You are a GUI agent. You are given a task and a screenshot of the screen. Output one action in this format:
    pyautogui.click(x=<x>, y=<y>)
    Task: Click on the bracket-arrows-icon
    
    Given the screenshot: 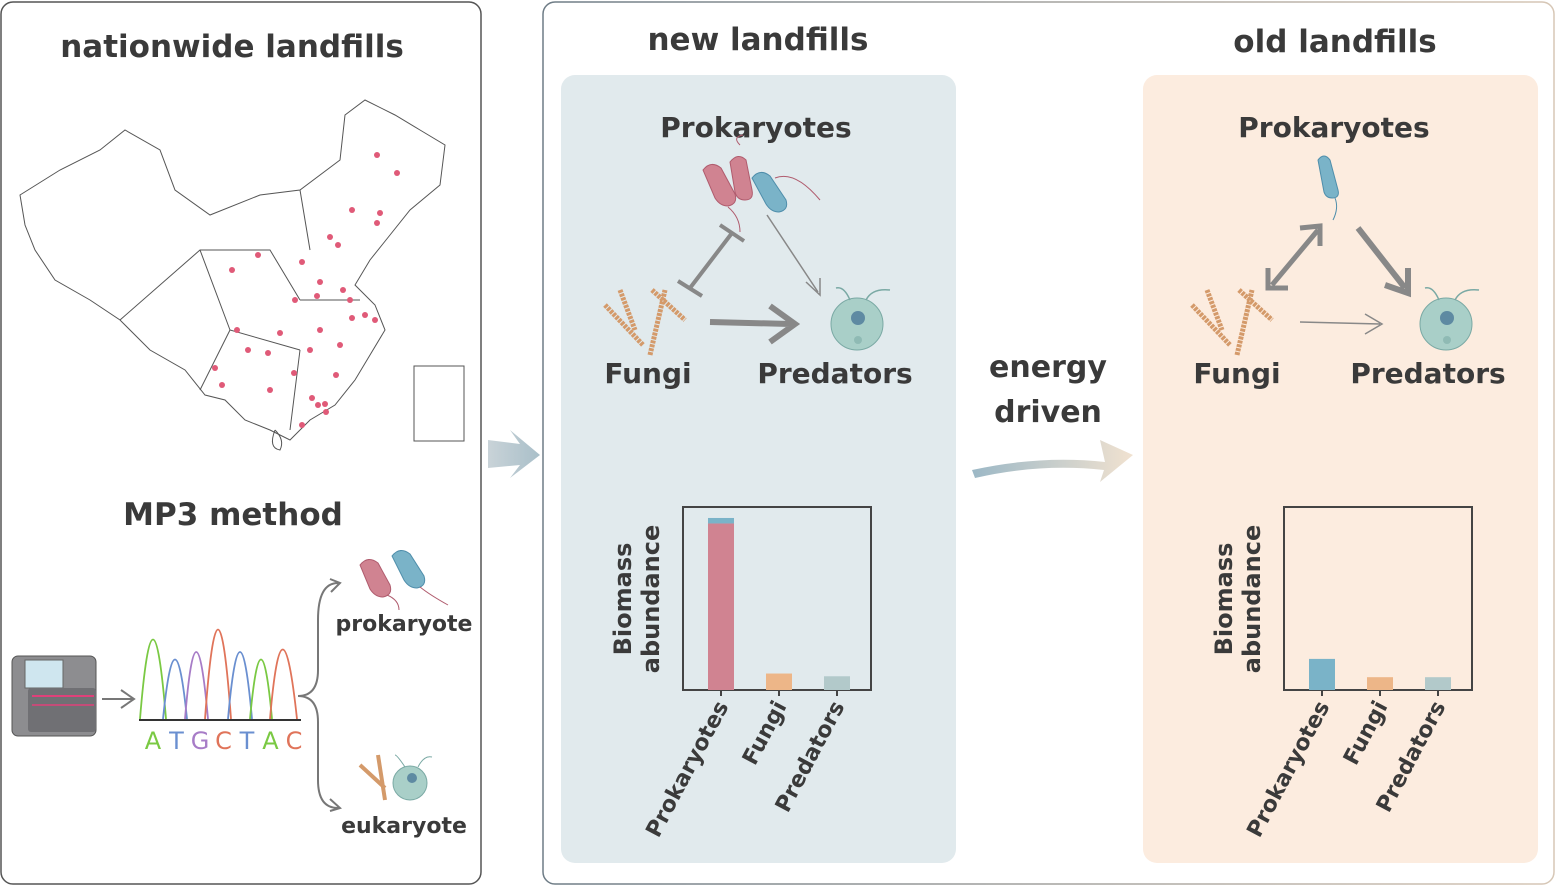 What is the action you would take?
    pyautogui.click(x=319, y=695)
    